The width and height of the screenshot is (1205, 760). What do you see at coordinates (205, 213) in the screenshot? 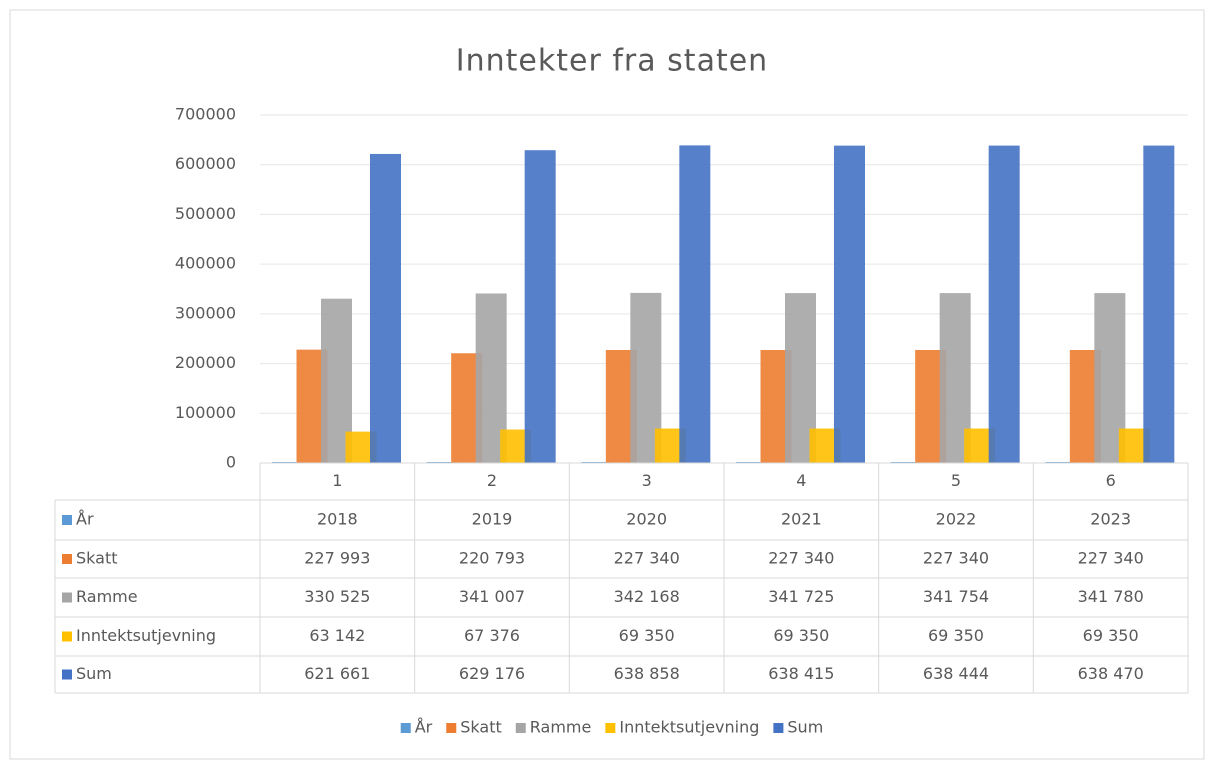
I see `y-tick-label: 500000` at bounding box center [205, 213].